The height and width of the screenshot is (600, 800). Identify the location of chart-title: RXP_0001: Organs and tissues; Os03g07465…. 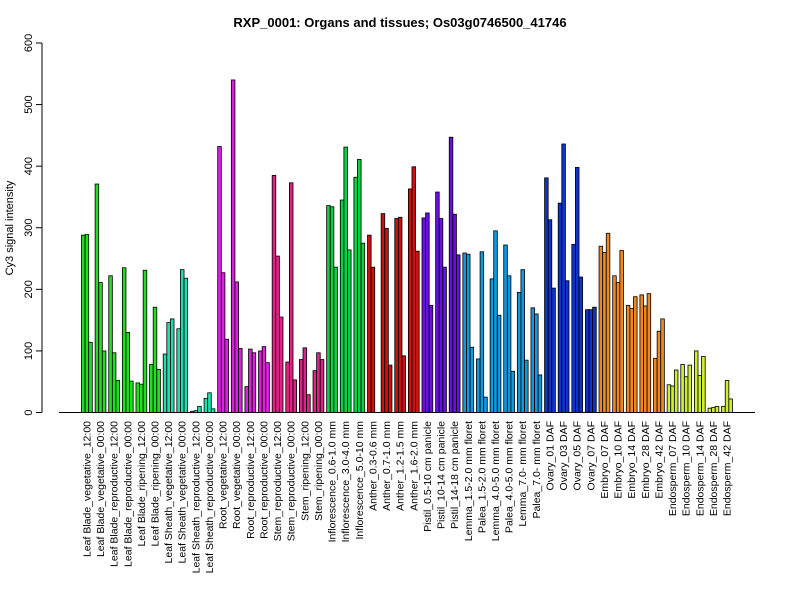
(399, 22).